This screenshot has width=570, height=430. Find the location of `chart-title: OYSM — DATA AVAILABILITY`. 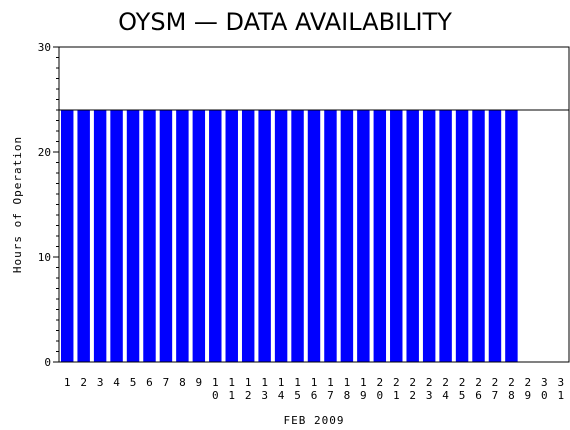

chart-title: OYSM — DATA AVAILABILITY is located at coordinates (285, 22).